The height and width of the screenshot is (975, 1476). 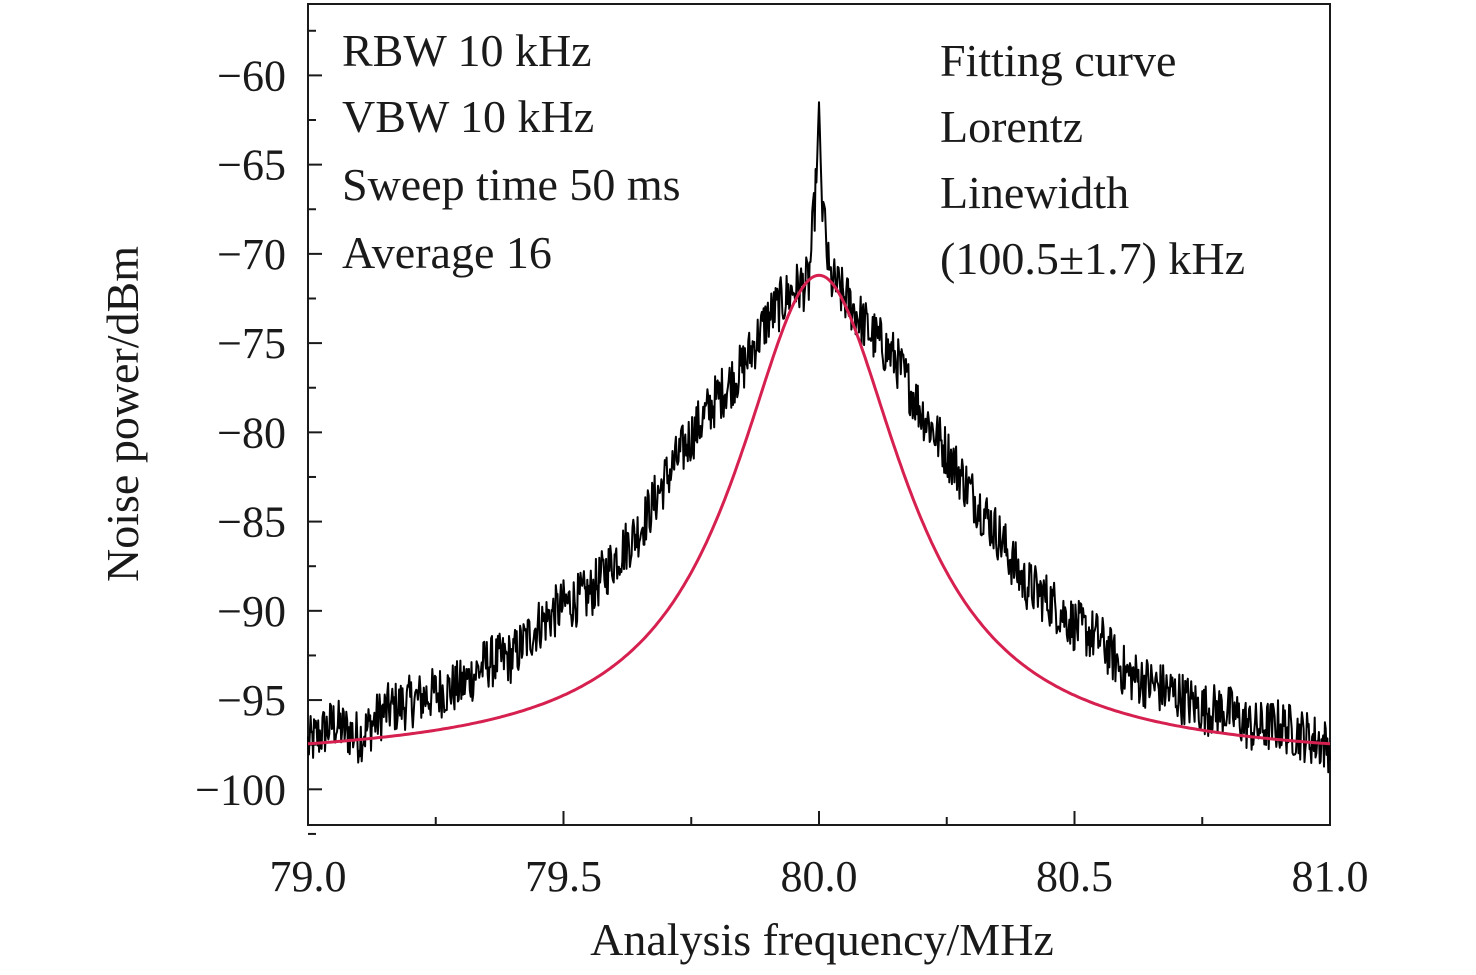 What do you see at coordinates (1034, 192) in the screenshot?
I see `linewidth-label: Linewidth` at bounding box center [1034, 192].